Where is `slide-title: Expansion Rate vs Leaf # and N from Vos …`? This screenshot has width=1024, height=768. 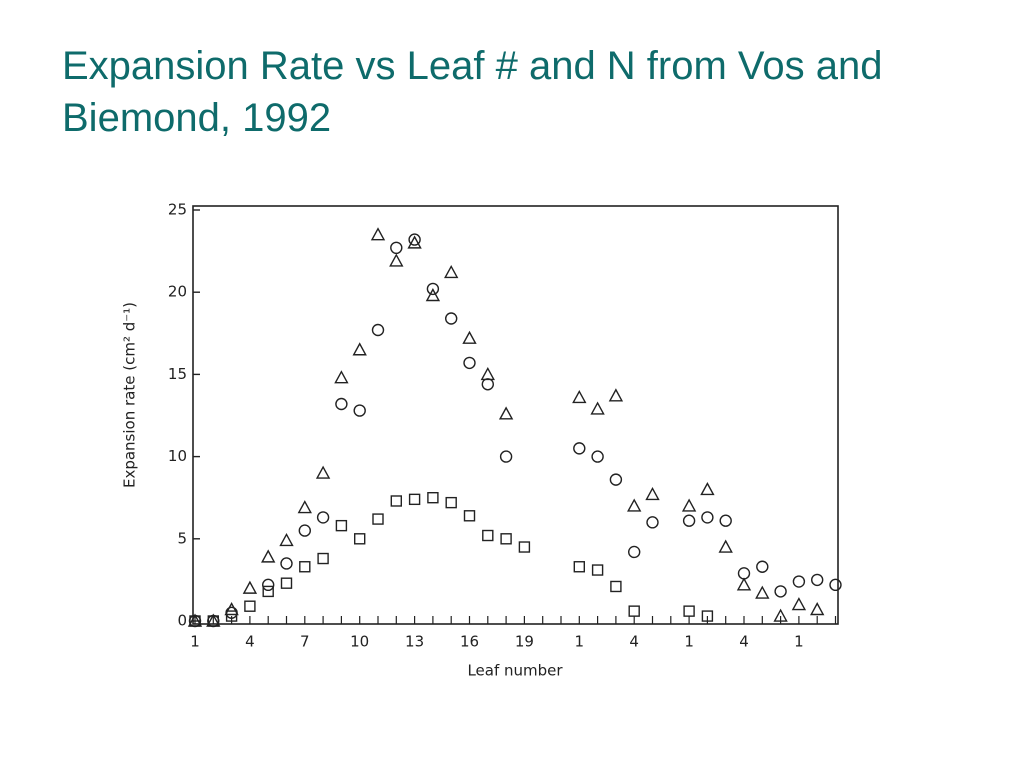
slide-title: Expansion Rate vs Leaf # and N from Vos … is located at coordinates (472, 92).